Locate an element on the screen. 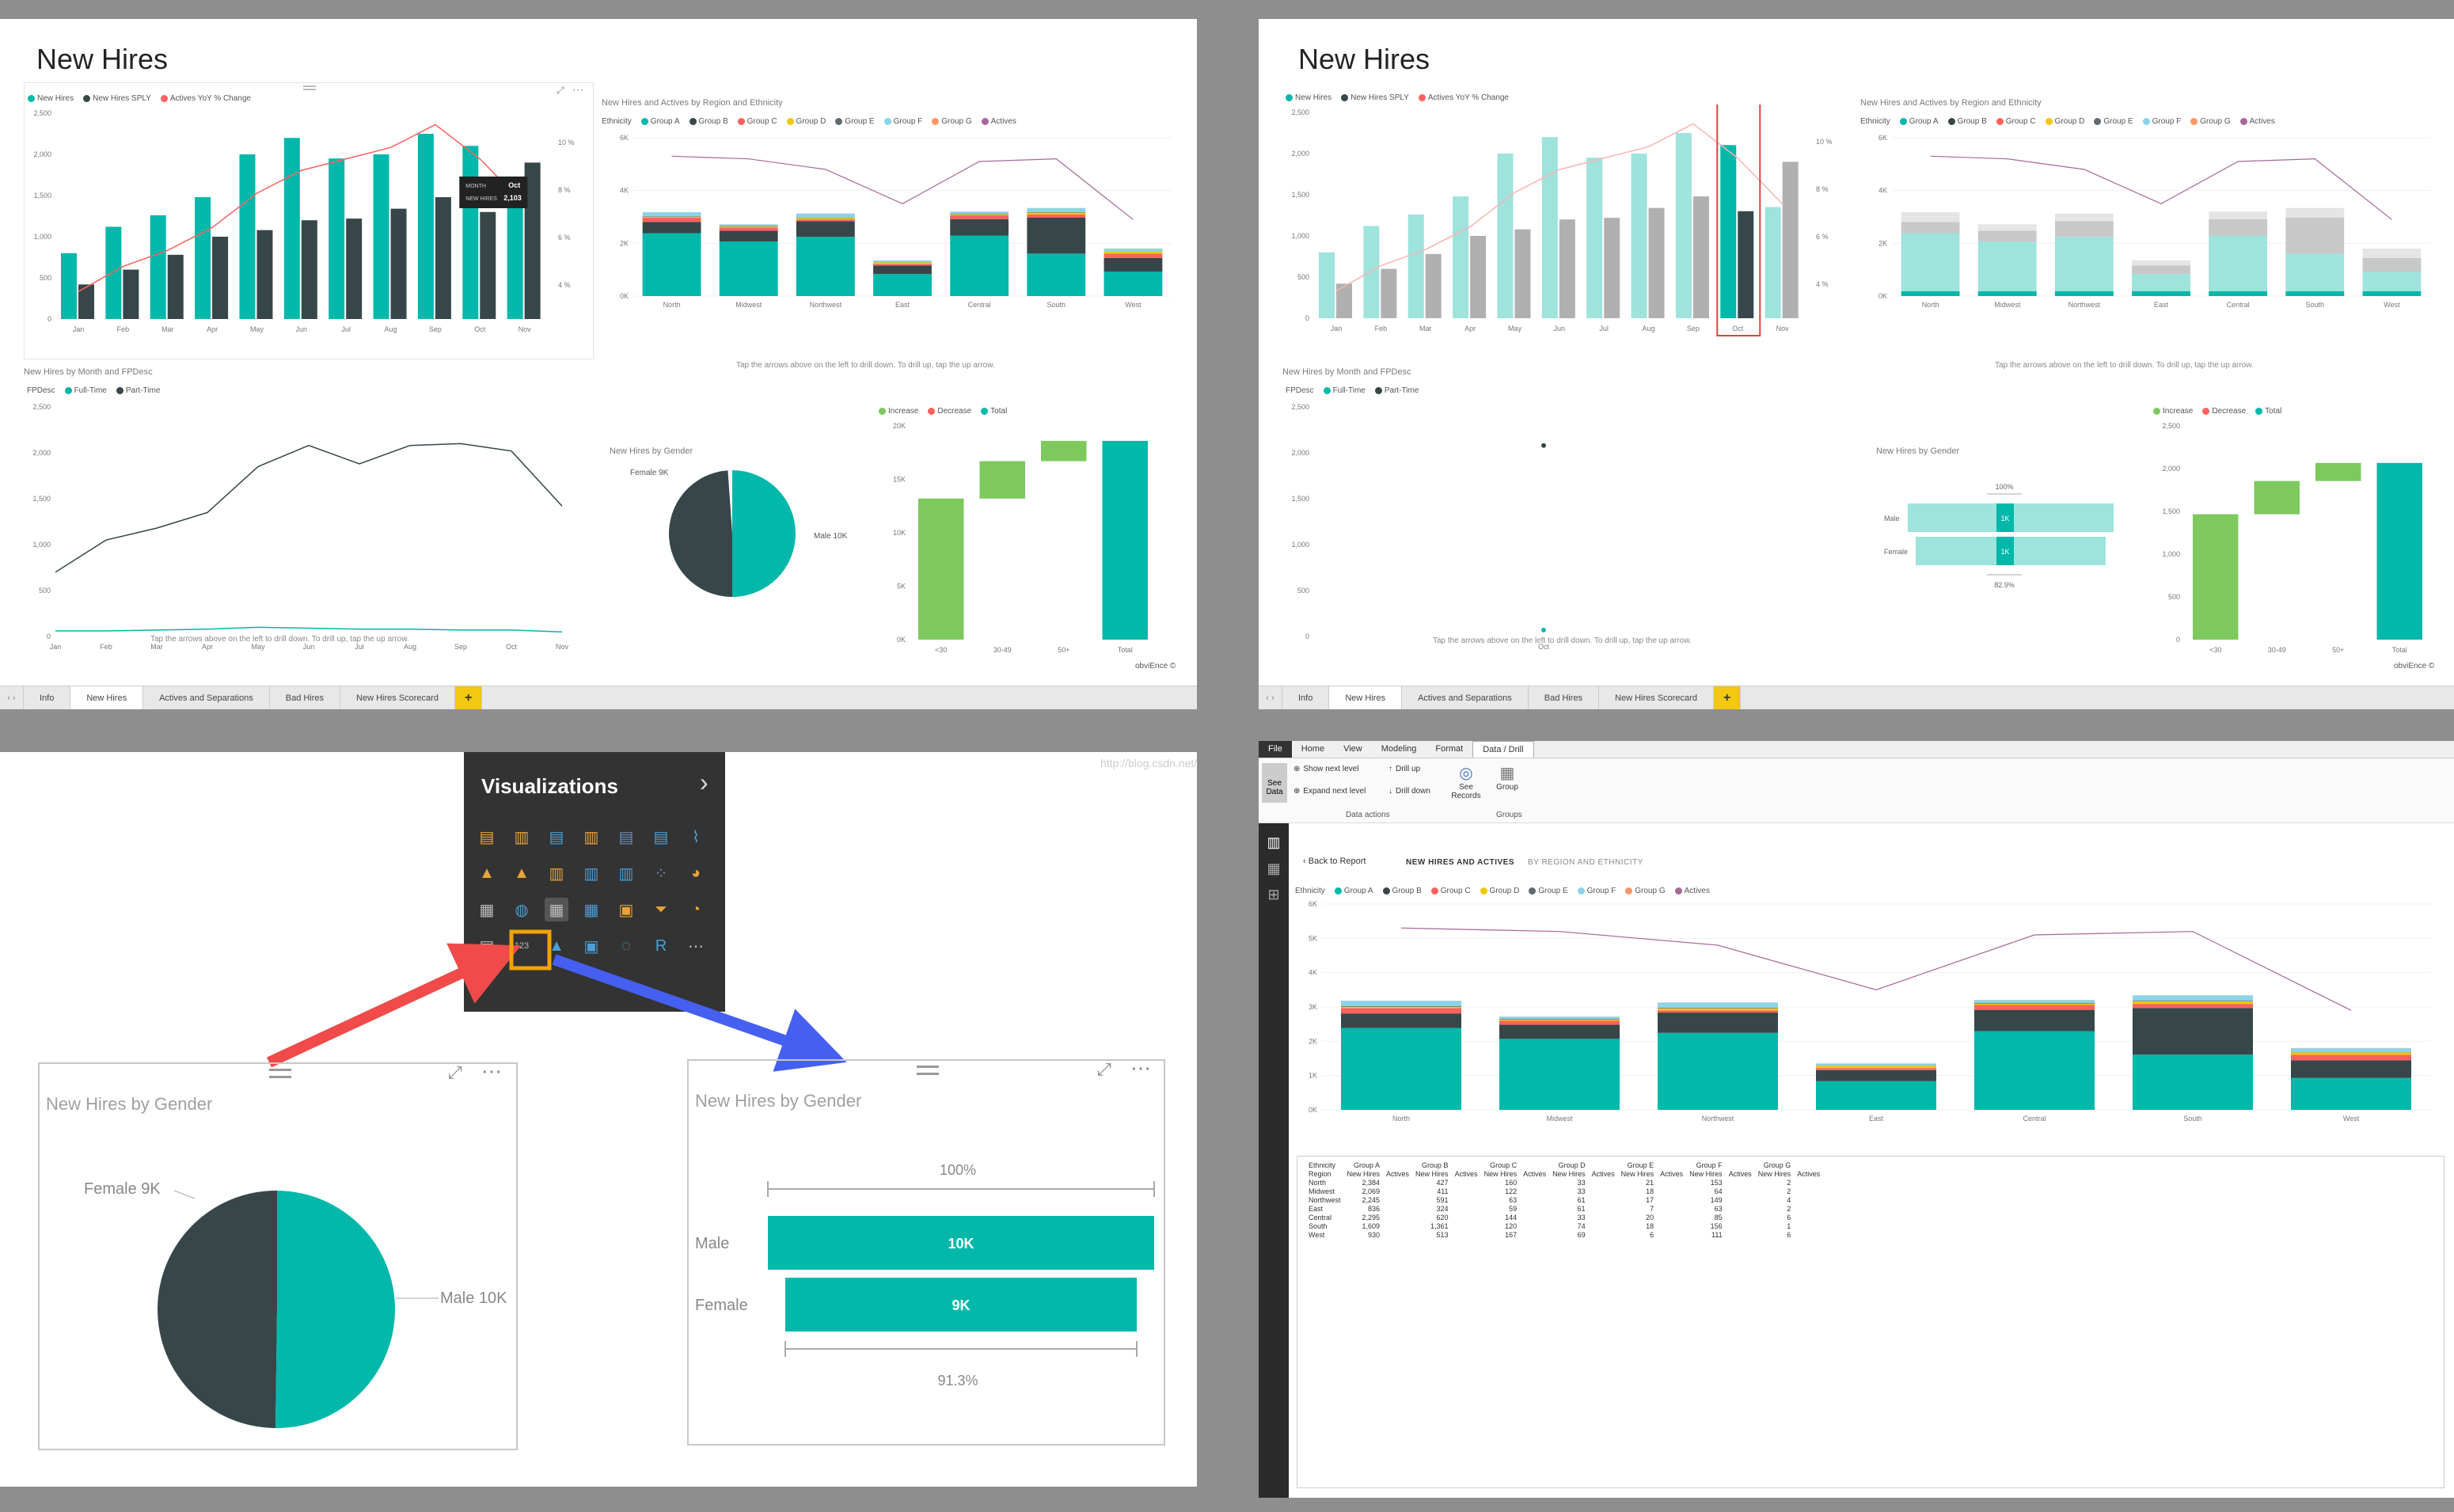 This screenshot has height=1512, width=2454. ribbon-tab-modeling: Modeling is located at coordinates (1399, 749).